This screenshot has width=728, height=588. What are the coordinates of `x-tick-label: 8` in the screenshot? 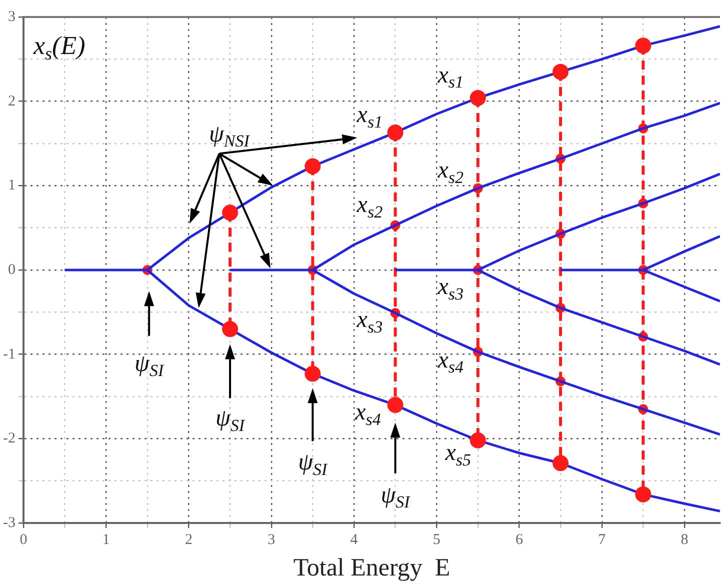 It's located at (684, 540).